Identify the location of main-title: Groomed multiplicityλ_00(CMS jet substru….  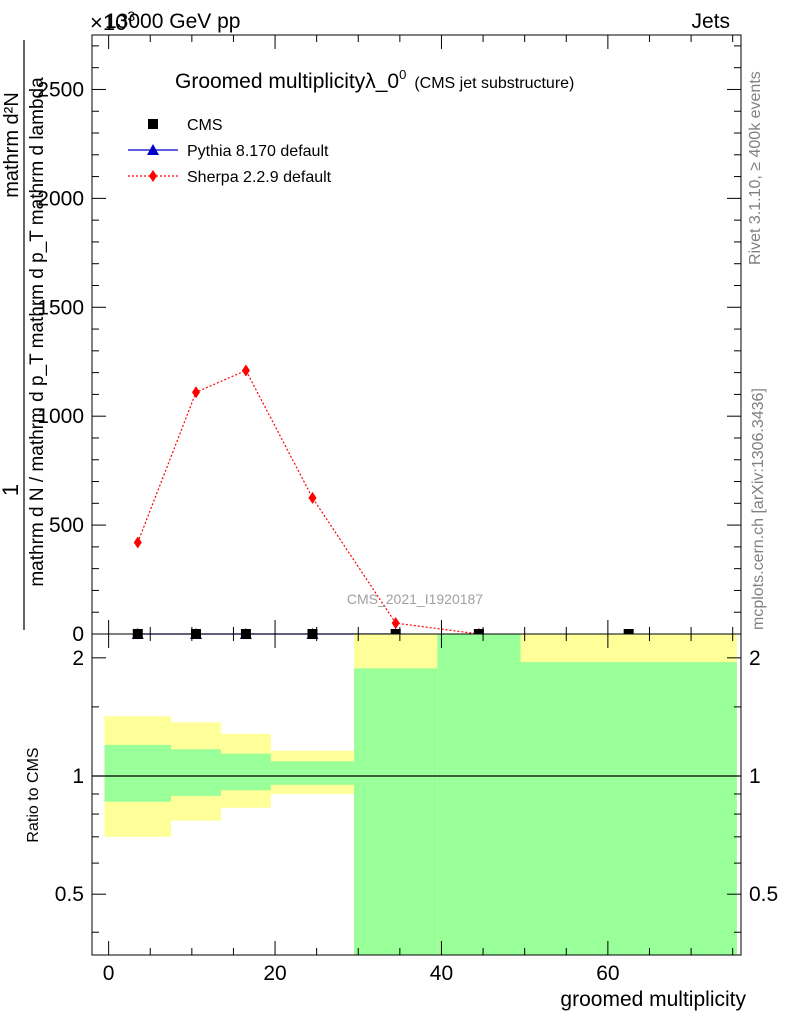
(374, 80).